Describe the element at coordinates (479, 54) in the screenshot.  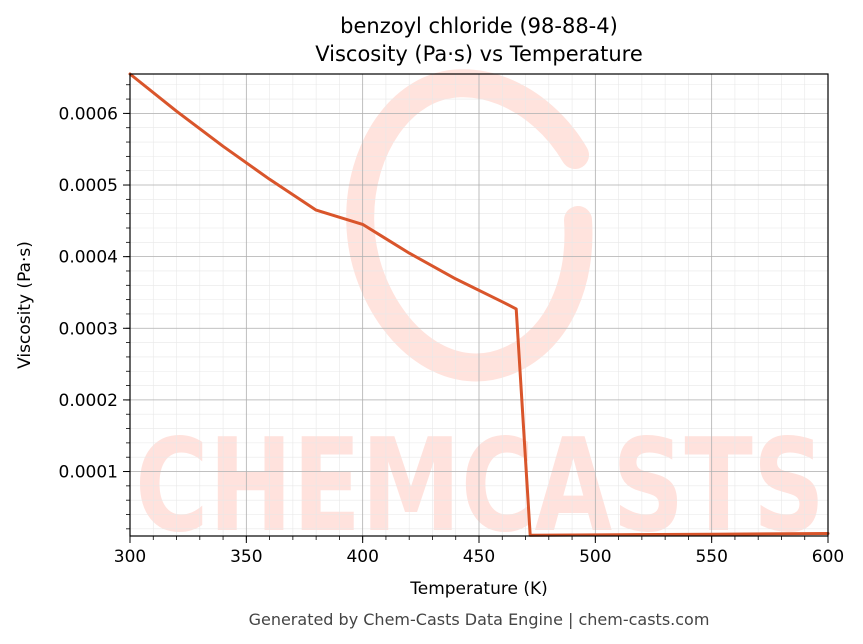
I see `chart-subtitle: Viscosity (Pa·s) vs Temperature` at that location.